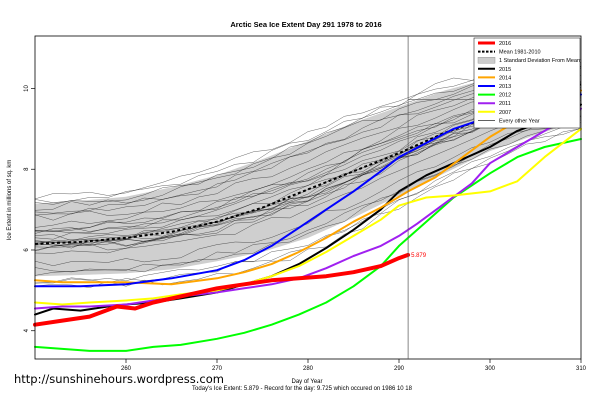  Describe the element at coordinates (27, 250) in the screenshot. I see `y-tick-label: 6` at that location.